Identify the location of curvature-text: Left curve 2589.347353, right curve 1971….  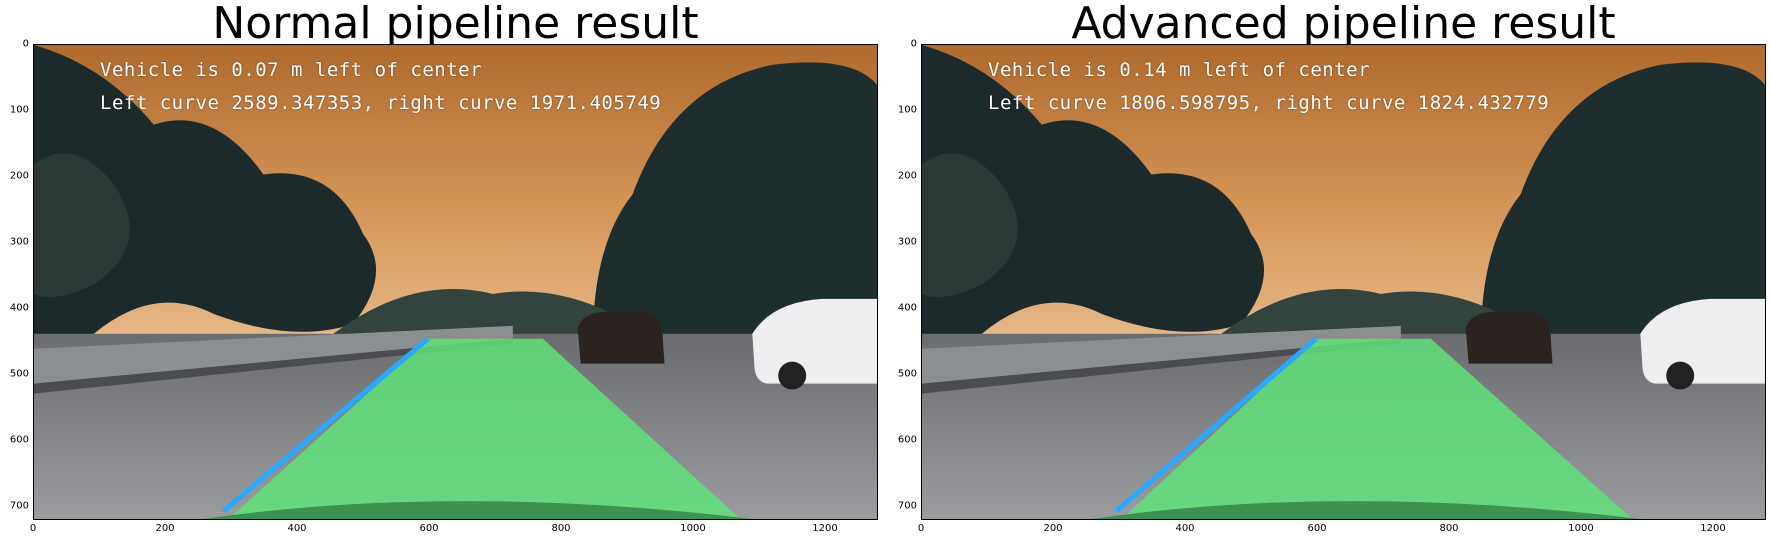
(381, 103).